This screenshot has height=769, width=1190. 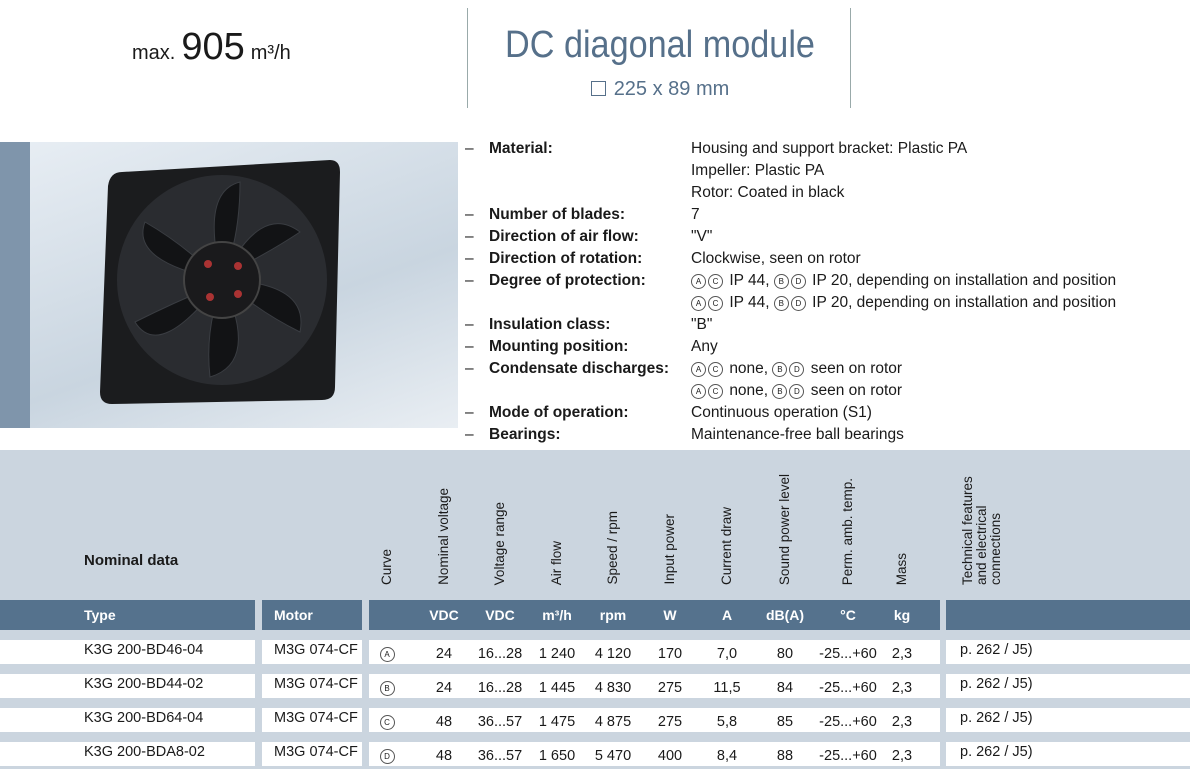 What do you see at coordinates (293, 615) in the screenshot?
I see `unit-header: Motor` at bounding box center [293, 615].